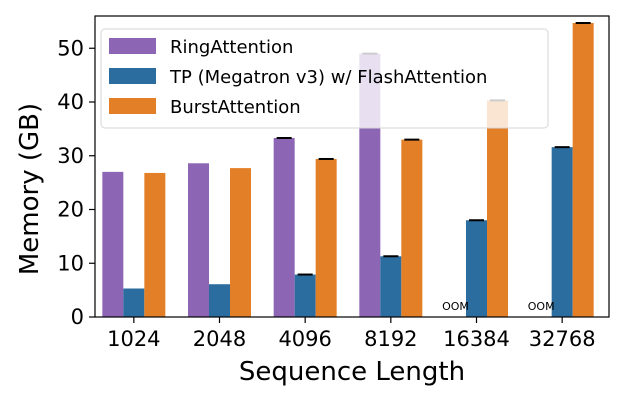 Image resolution: width=631 pixels, height=404 pixels. I want to click on x-tick-label-32768: 32768, so click(562, 339).